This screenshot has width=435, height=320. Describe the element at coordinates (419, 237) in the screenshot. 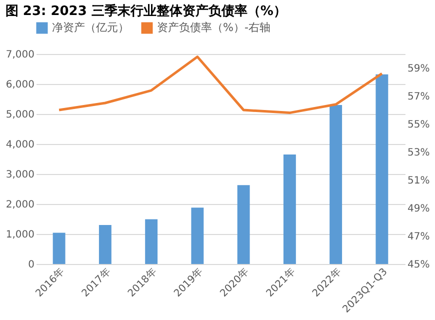

I see `y2-tick-label: 47%` at that location.